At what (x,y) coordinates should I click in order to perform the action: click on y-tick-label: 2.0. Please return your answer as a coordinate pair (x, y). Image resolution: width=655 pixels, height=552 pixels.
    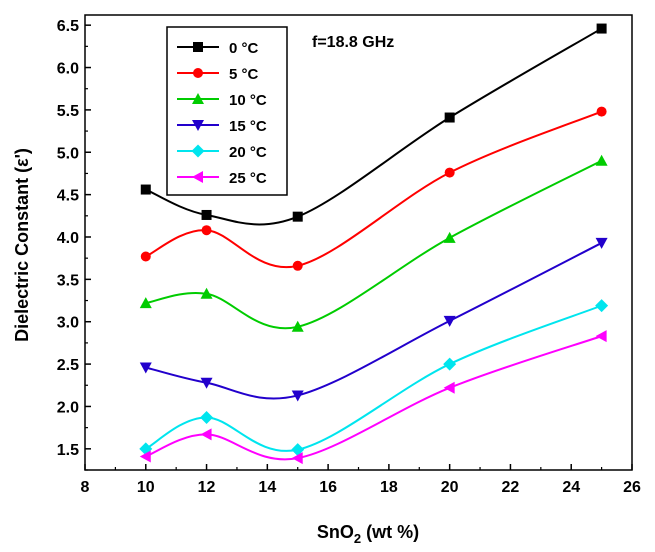
    Looking at the image, I should click on (68, 407).